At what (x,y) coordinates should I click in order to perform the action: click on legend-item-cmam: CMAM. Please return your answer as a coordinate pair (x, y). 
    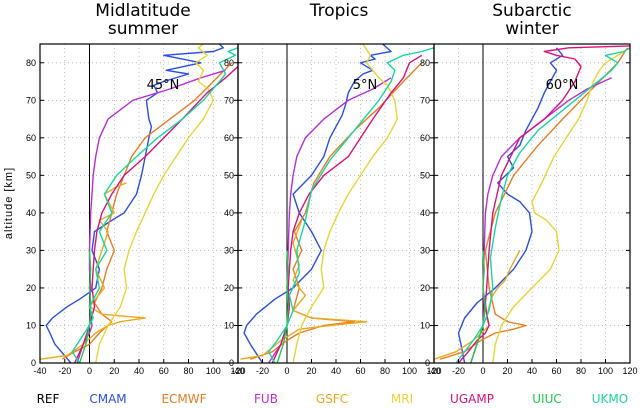
    Looking at the image, I should click on (107, 399).